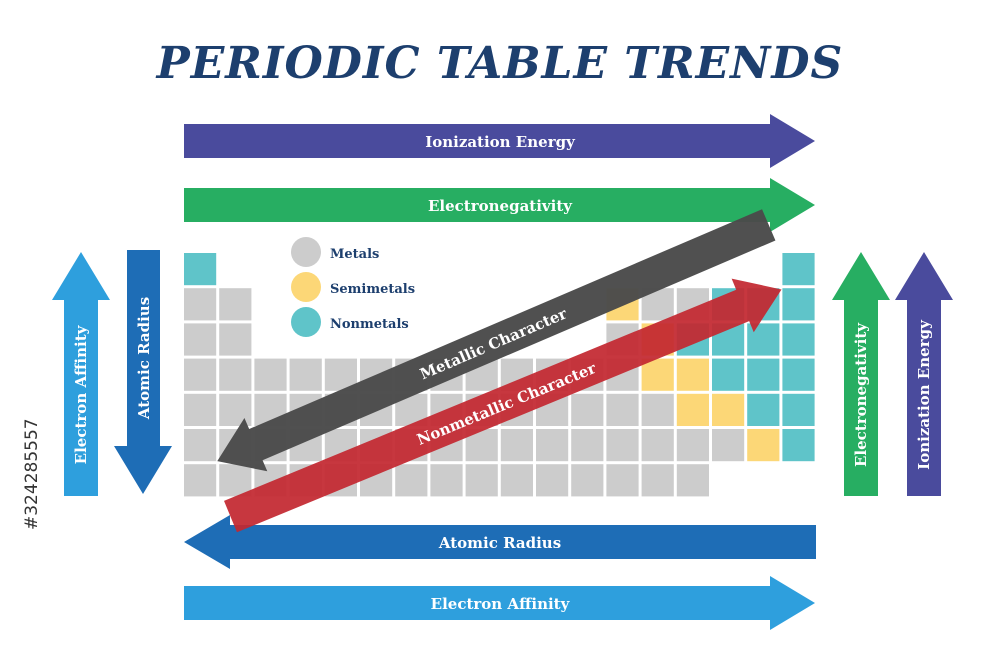 This screenshot has width=1000, height=667. What do you see at coordinates (369, 324) in the screenshot?
I see `legend-label-nonmetals: Nonmetals` at bounding box center [369, 324].